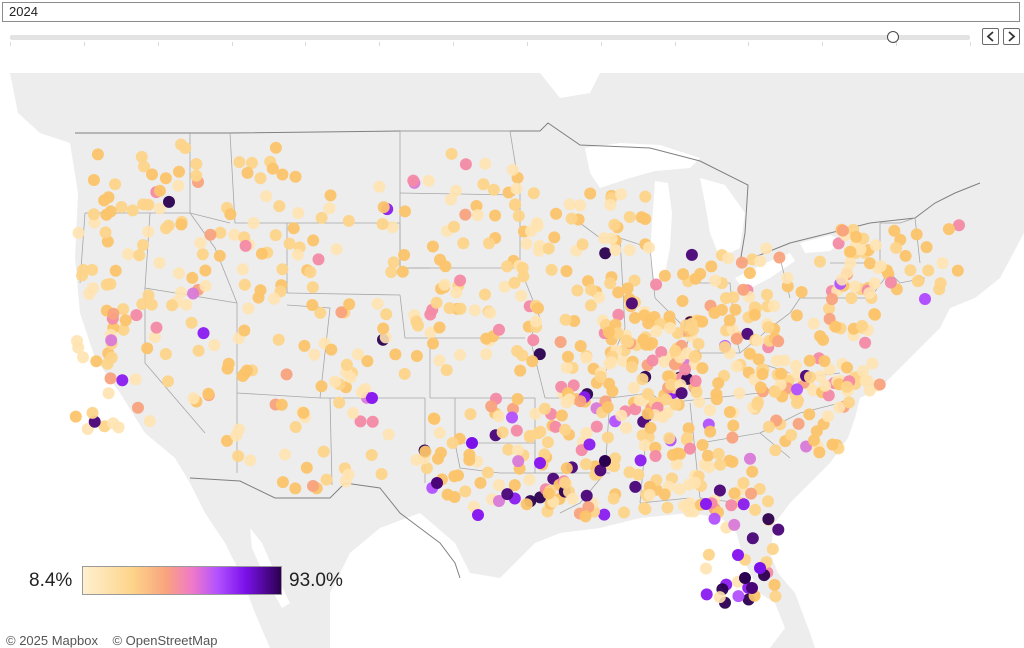 The height and width of the screenshot is (648, 1024). What do you see at coordinates (1011, 36) in the screenshot?
I see `next-button` at bounding box center [1011, 36].